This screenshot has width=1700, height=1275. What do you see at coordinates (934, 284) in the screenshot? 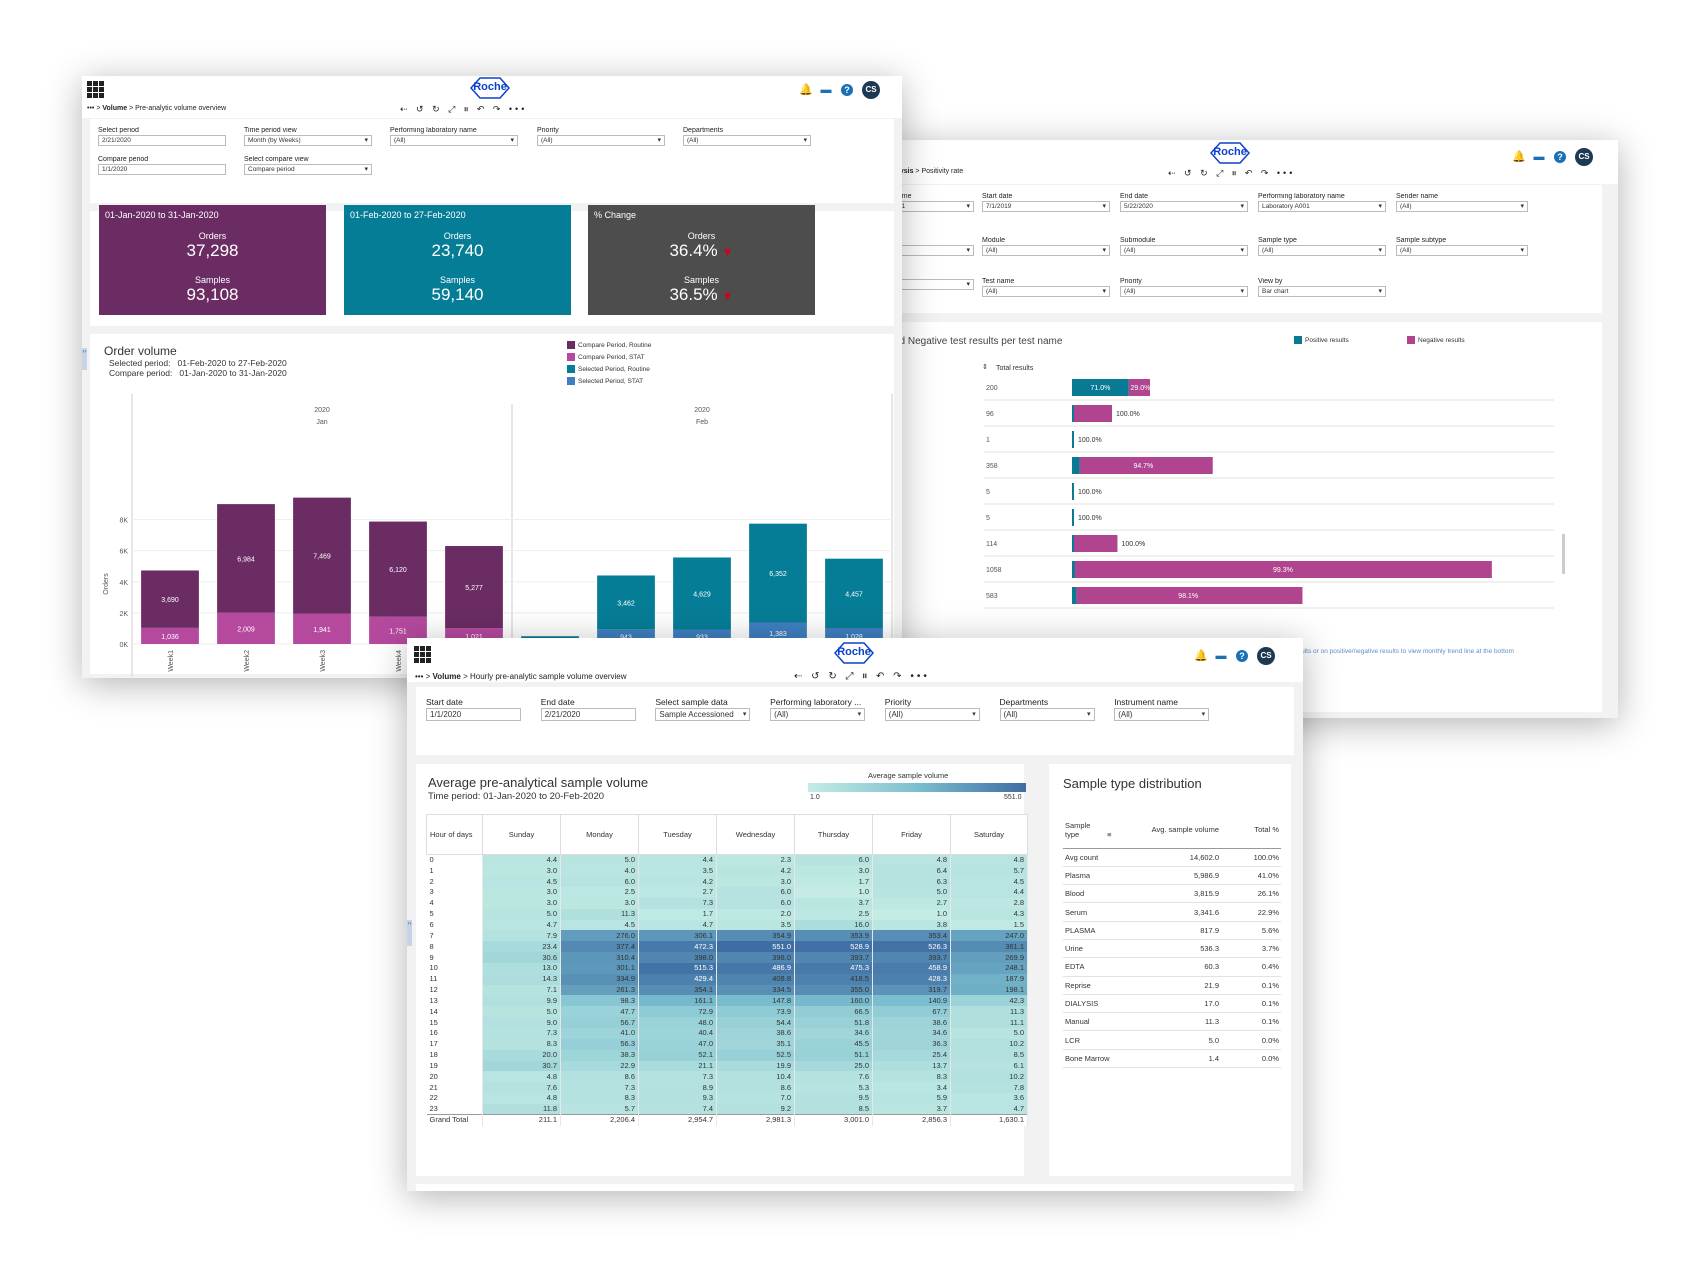
I see `filter-select` at bounding box center [934, 284].